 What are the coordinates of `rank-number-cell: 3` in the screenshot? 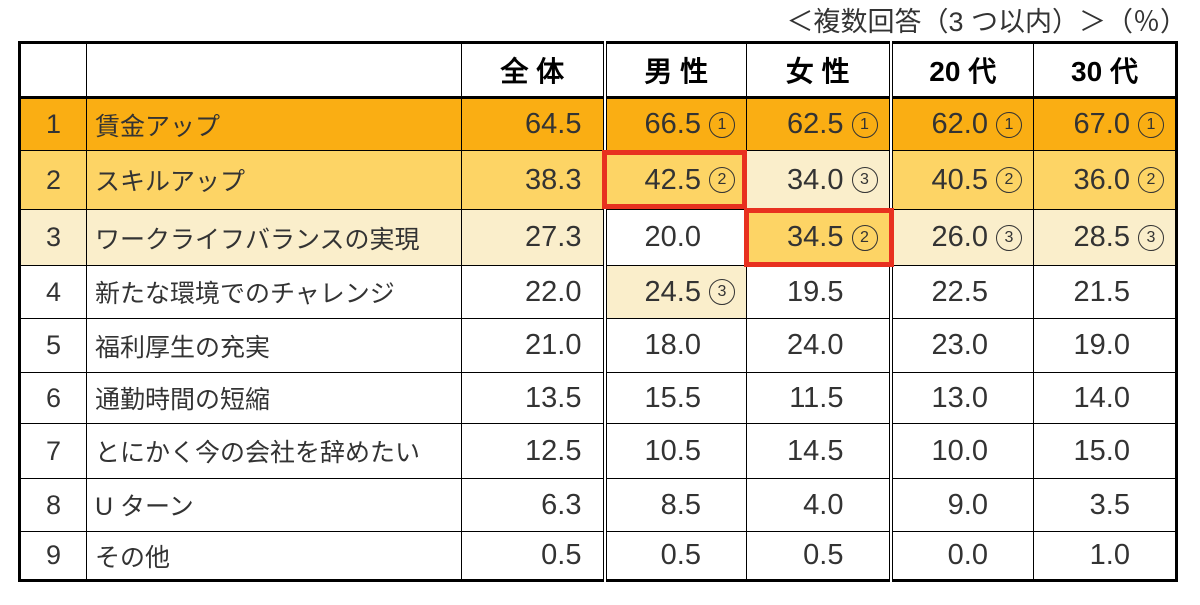 It's located at (53, 237).